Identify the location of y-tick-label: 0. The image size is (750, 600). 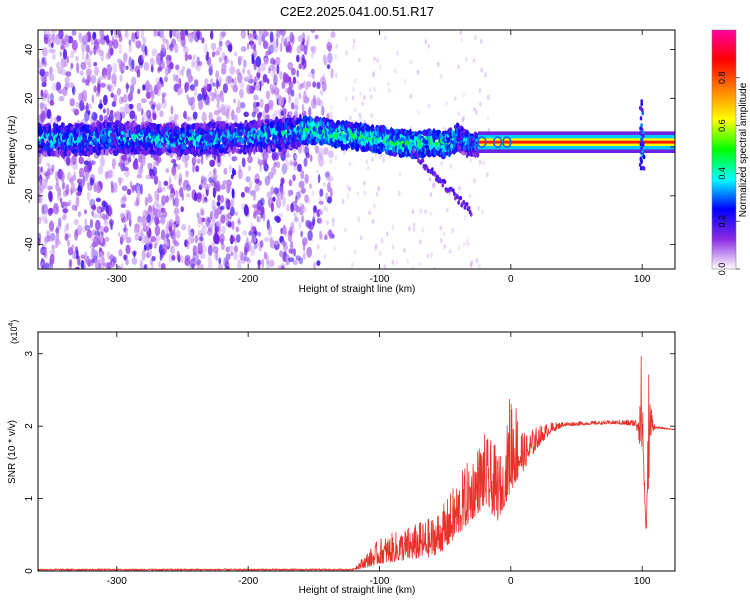
(29, 147).